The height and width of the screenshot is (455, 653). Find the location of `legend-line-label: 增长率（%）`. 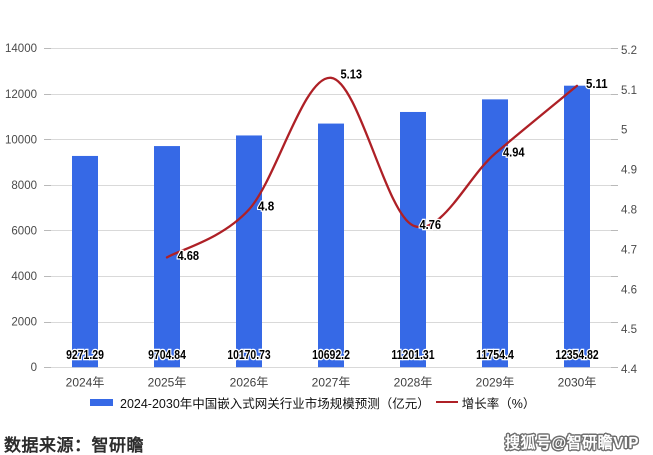

legend-line-label: 增长率（%） is located at coordinates (498, 403).